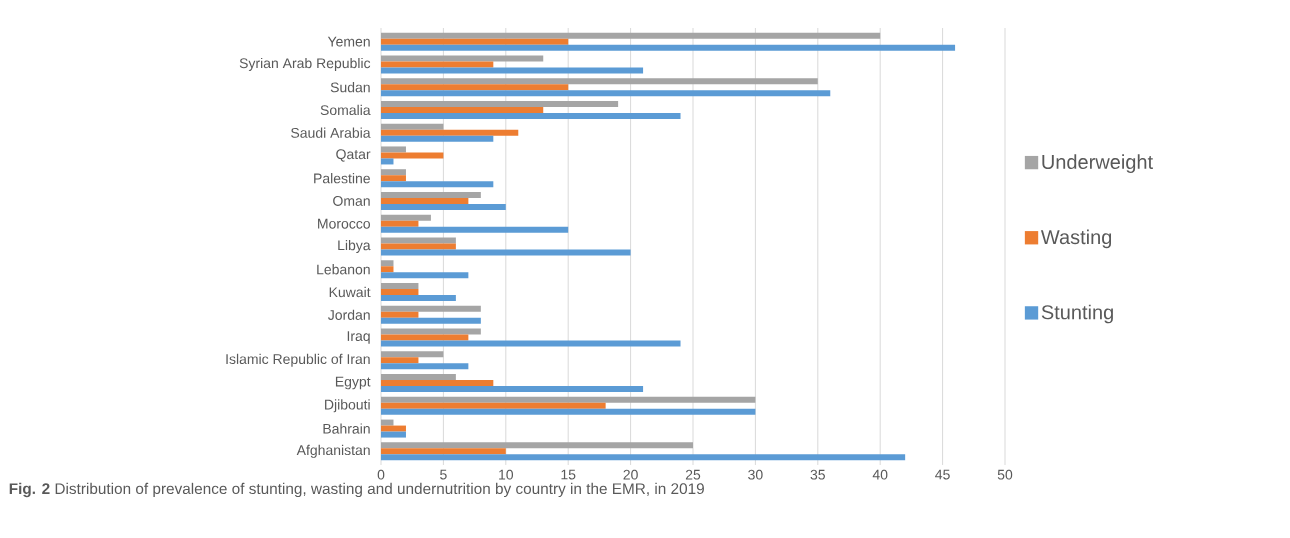  What do you see at coordinates (356, 490) in the screenshot?
I see `text: Fig. 2 Distribution of prevalence of stunting, wasting and undernutrition by country in the EMR, in 2019` at bounding box center [356, 490].